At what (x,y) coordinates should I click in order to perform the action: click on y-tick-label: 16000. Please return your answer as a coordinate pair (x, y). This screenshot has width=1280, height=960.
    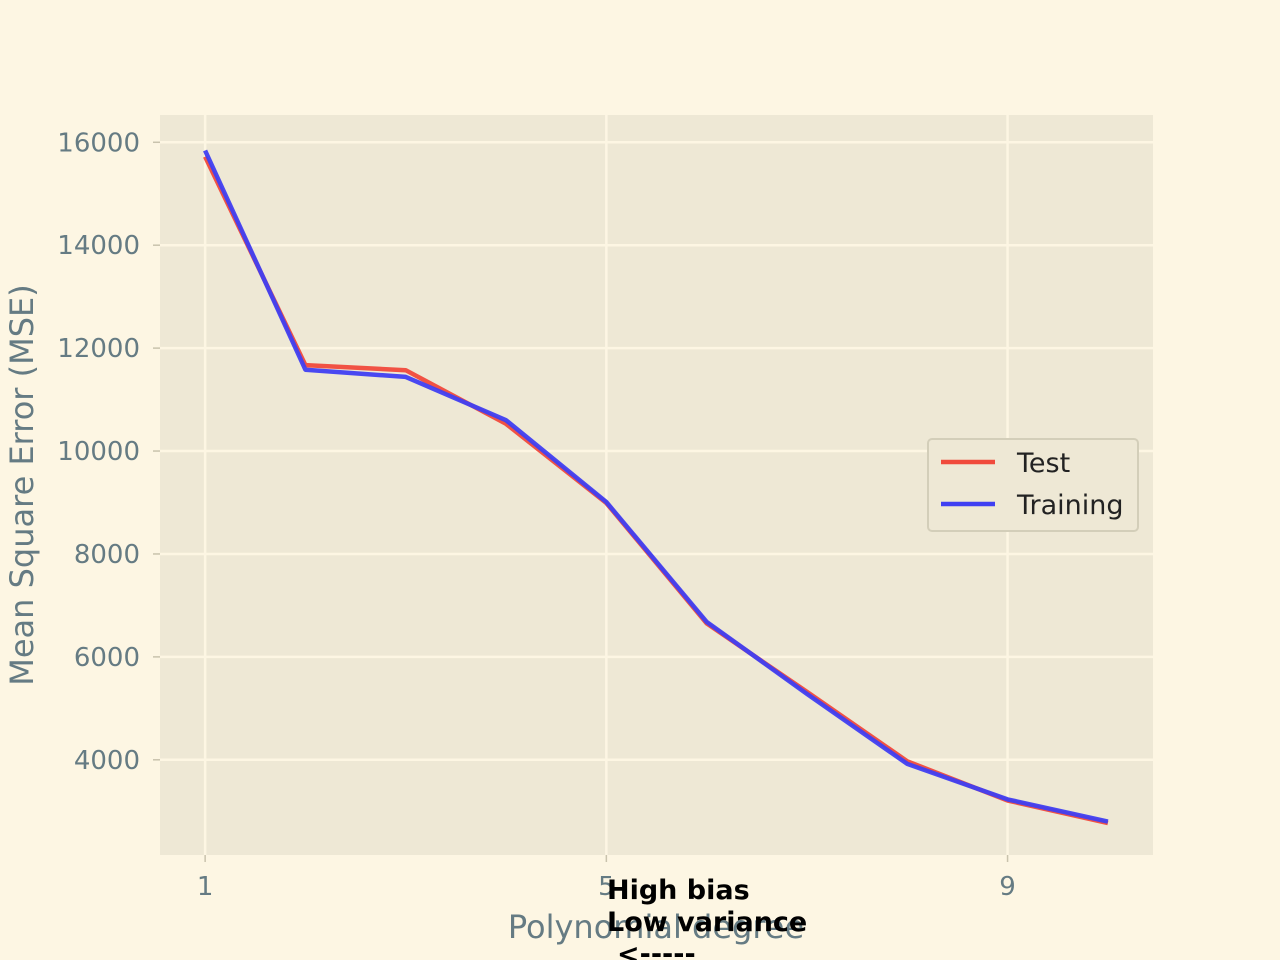
    Looking at the image, I should click on (98, 143).